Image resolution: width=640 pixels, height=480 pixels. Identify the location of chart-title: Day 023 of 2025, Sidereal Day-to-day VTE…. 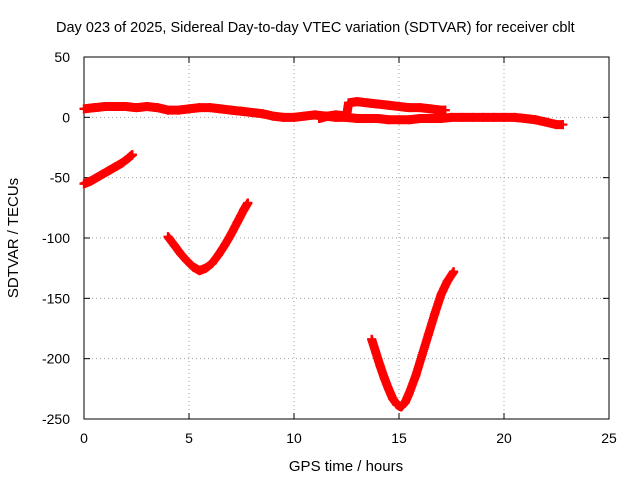
(315, 28).